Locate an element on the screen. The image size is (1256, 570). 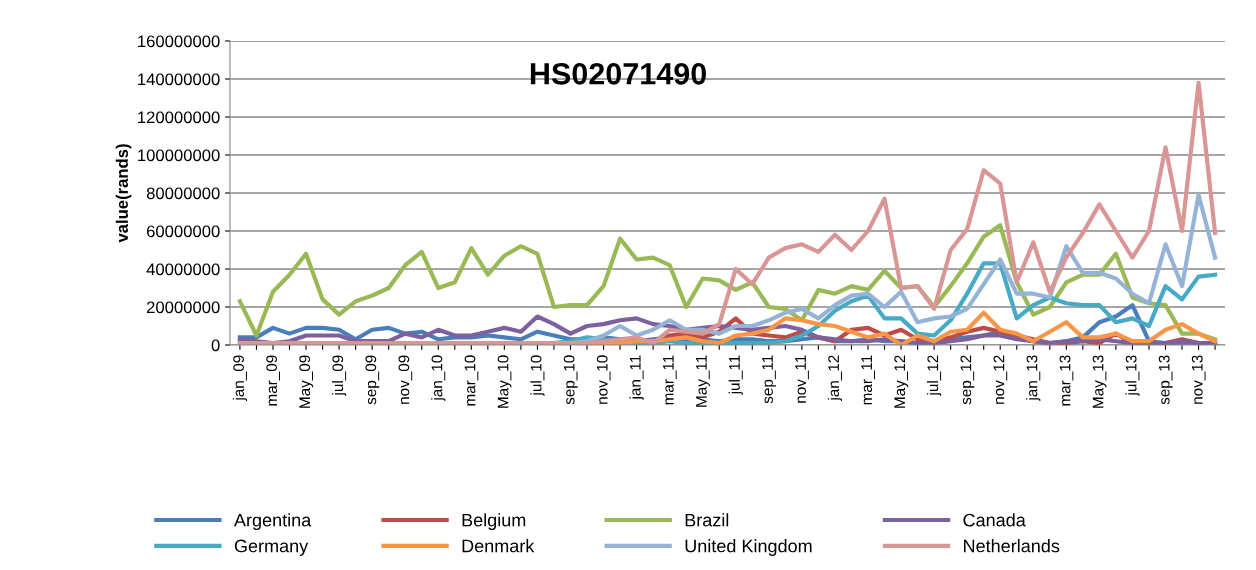
y-tick-label: 40000000 is located at coordinates (183, 269).